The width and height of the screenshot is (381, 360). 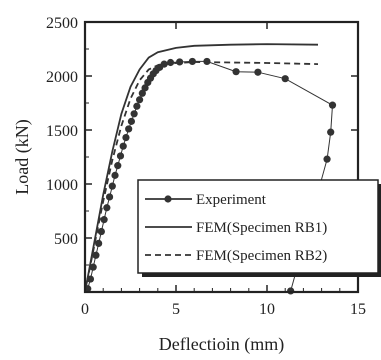 I want to click on y-tick-label: 500, so click(x=66, y=239).